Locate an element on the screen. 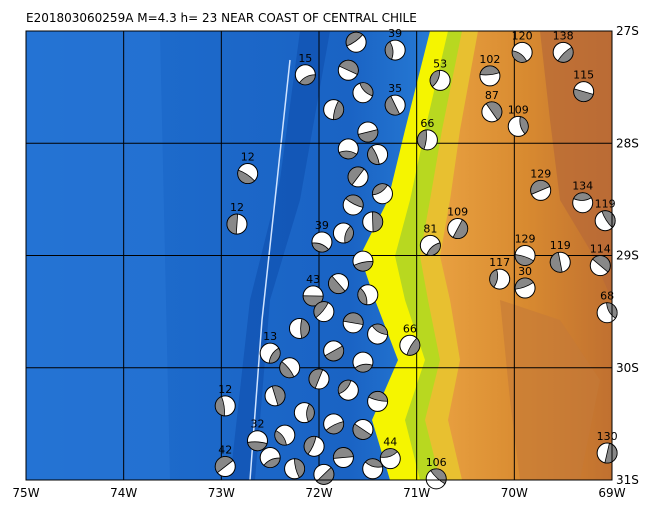  y-tick-label: 31S is located at coordinates (627, 480).